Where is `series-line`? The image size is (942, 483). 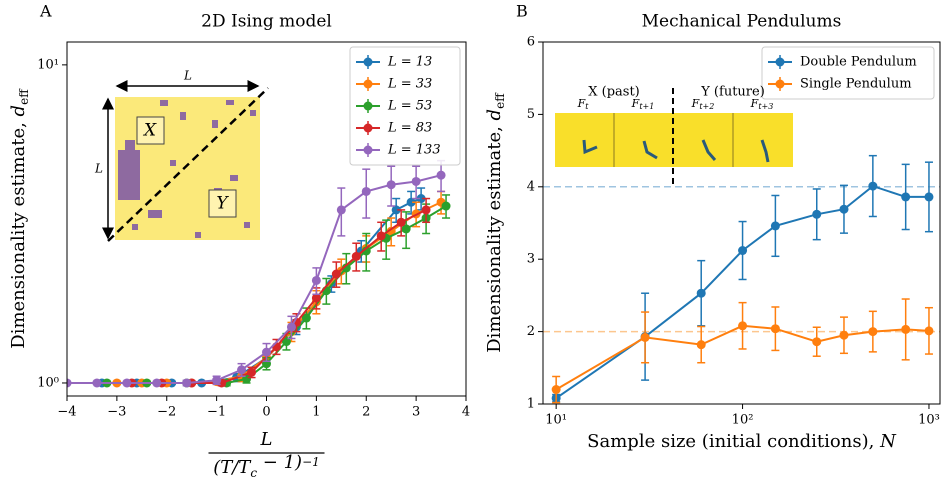
series-line is located at coordinates (742, 357).